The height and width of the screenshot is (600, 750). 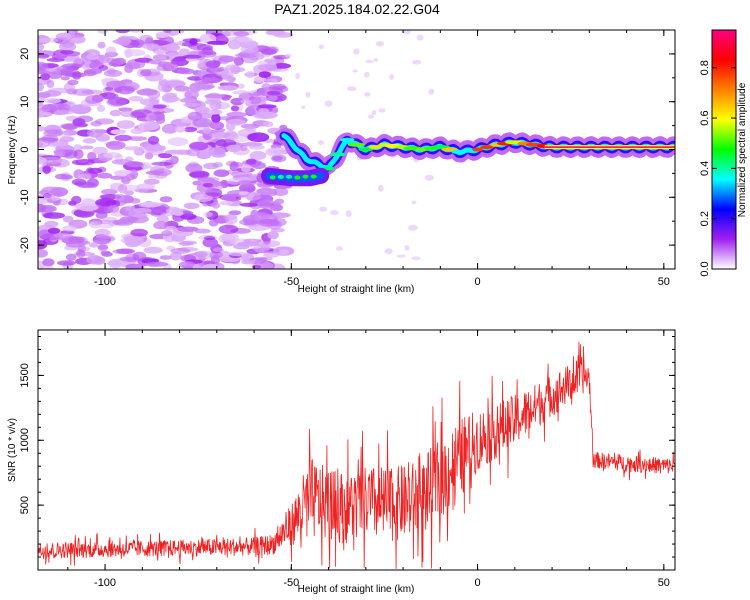 I want to click on x-tick-label: 0, so click(x=478, y=583).